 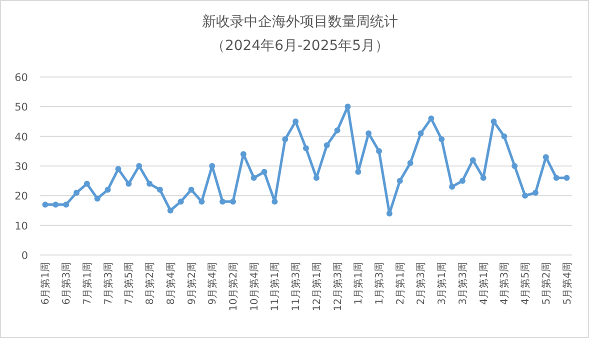 What do you see at coordinates (300, 46) in the screenshot?
I see `chart-subtitle: （2024年6月-2025年5月）` at bounding box center [300, 46].